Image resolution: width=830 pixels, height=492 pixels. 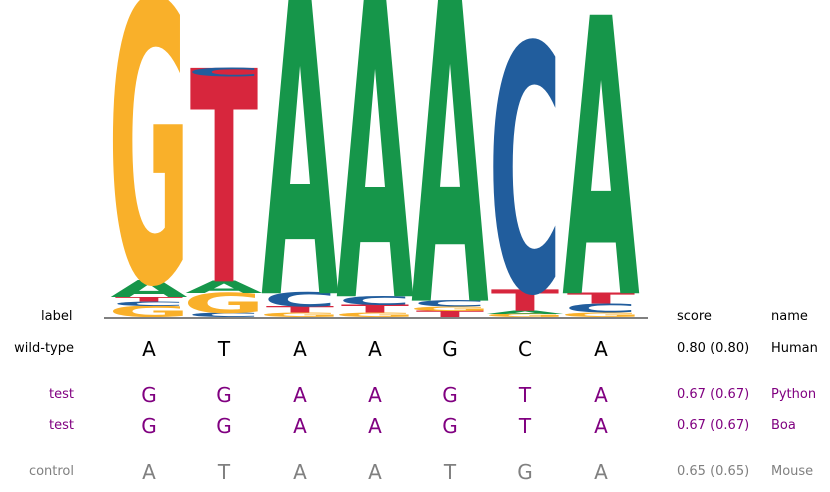 I want to click on row-score: 0.65 (0.65), so click(x=713, y=471).